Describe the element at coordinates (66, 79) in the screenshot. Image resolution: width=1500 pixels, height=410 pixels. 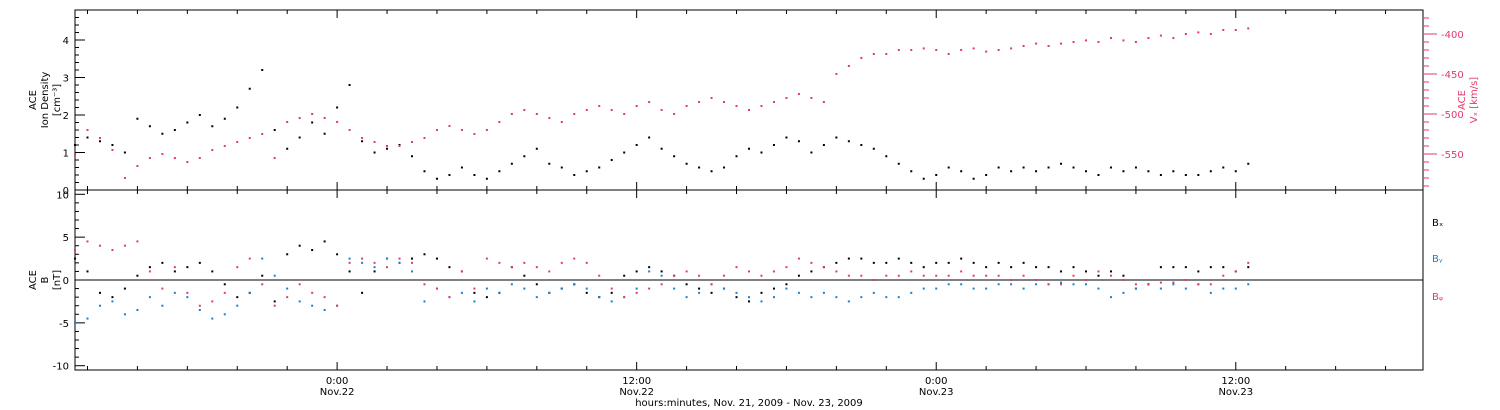
I see `density-tick-label: 3` at that location.